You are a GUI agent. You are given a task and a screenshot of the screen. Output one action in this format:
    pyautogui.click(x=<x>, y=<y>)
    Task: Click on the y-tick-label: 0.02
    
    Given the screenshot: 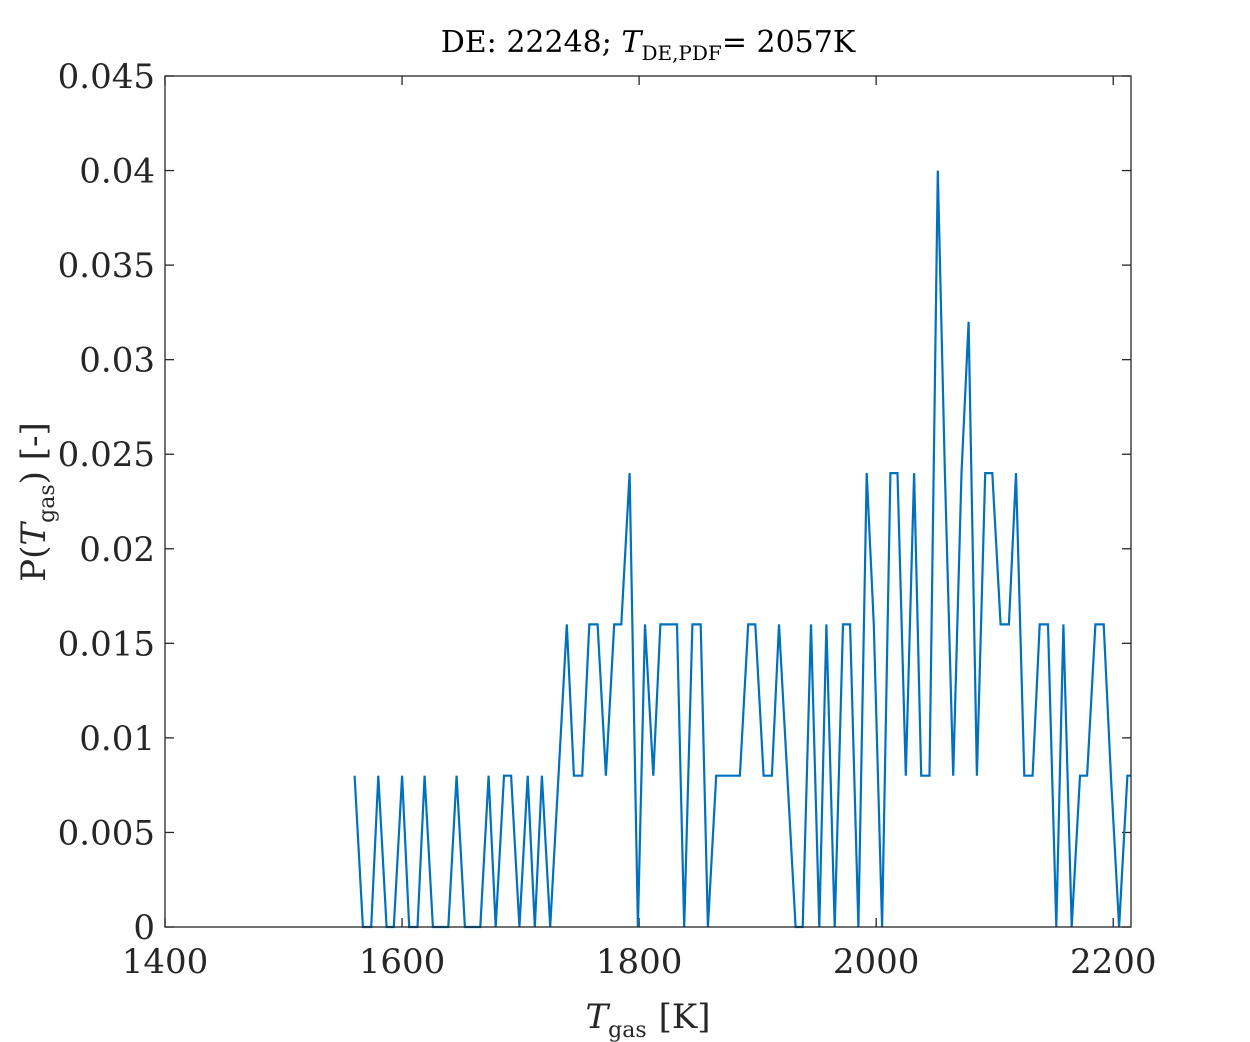 What is the action you would take?
    pyautogui.click(x=117, y=550)
    